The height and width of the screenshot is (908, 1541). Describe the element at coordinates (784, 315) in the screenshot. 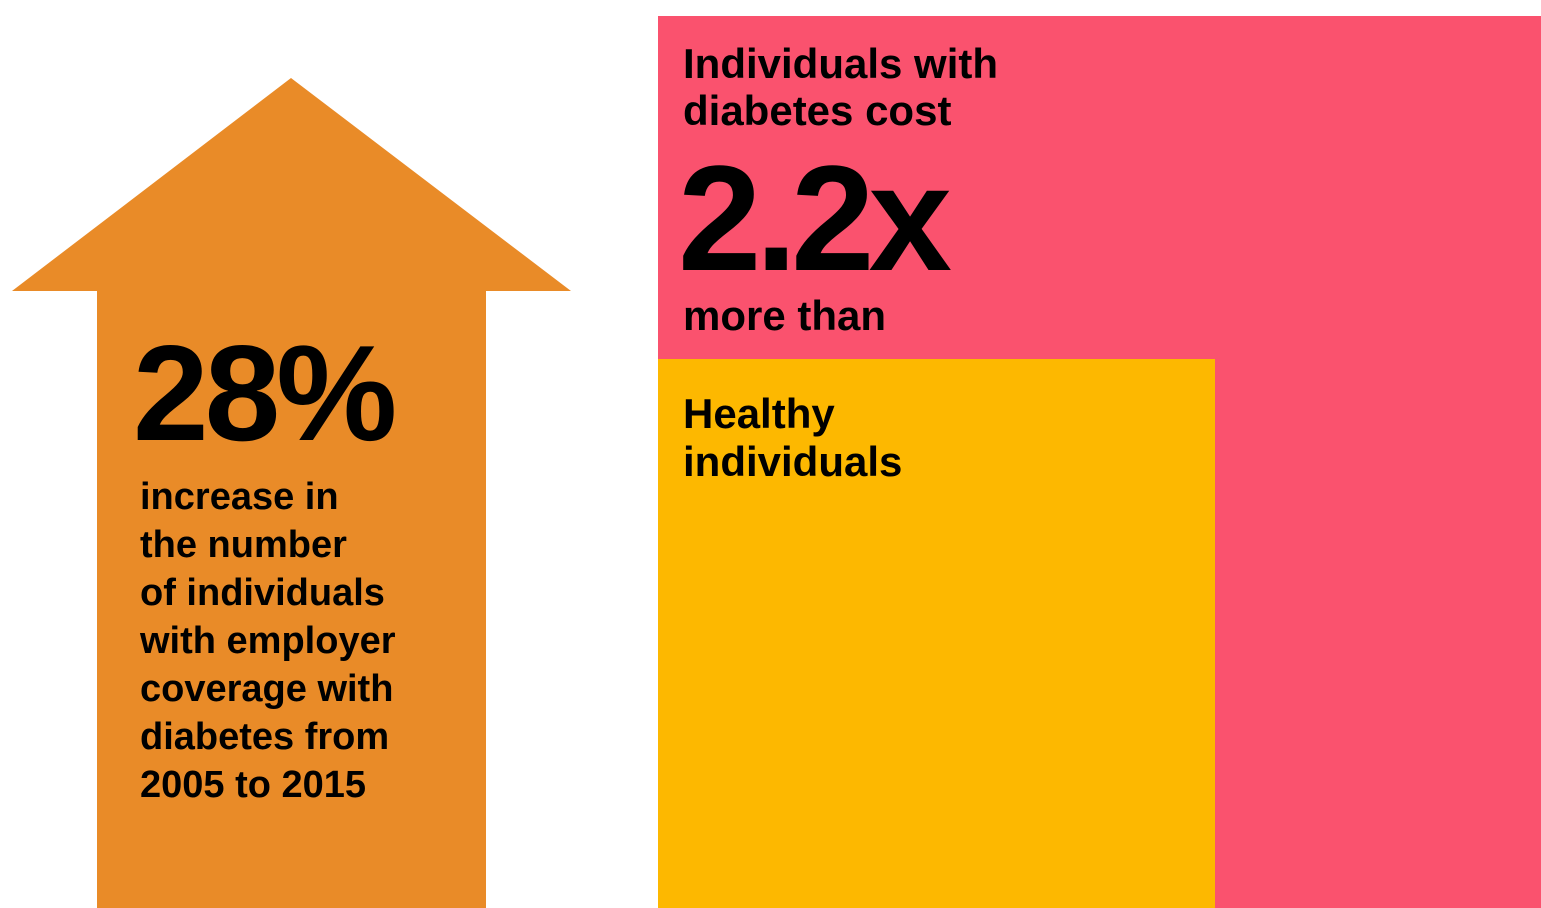

I see `comparison-text: more than` at that location.